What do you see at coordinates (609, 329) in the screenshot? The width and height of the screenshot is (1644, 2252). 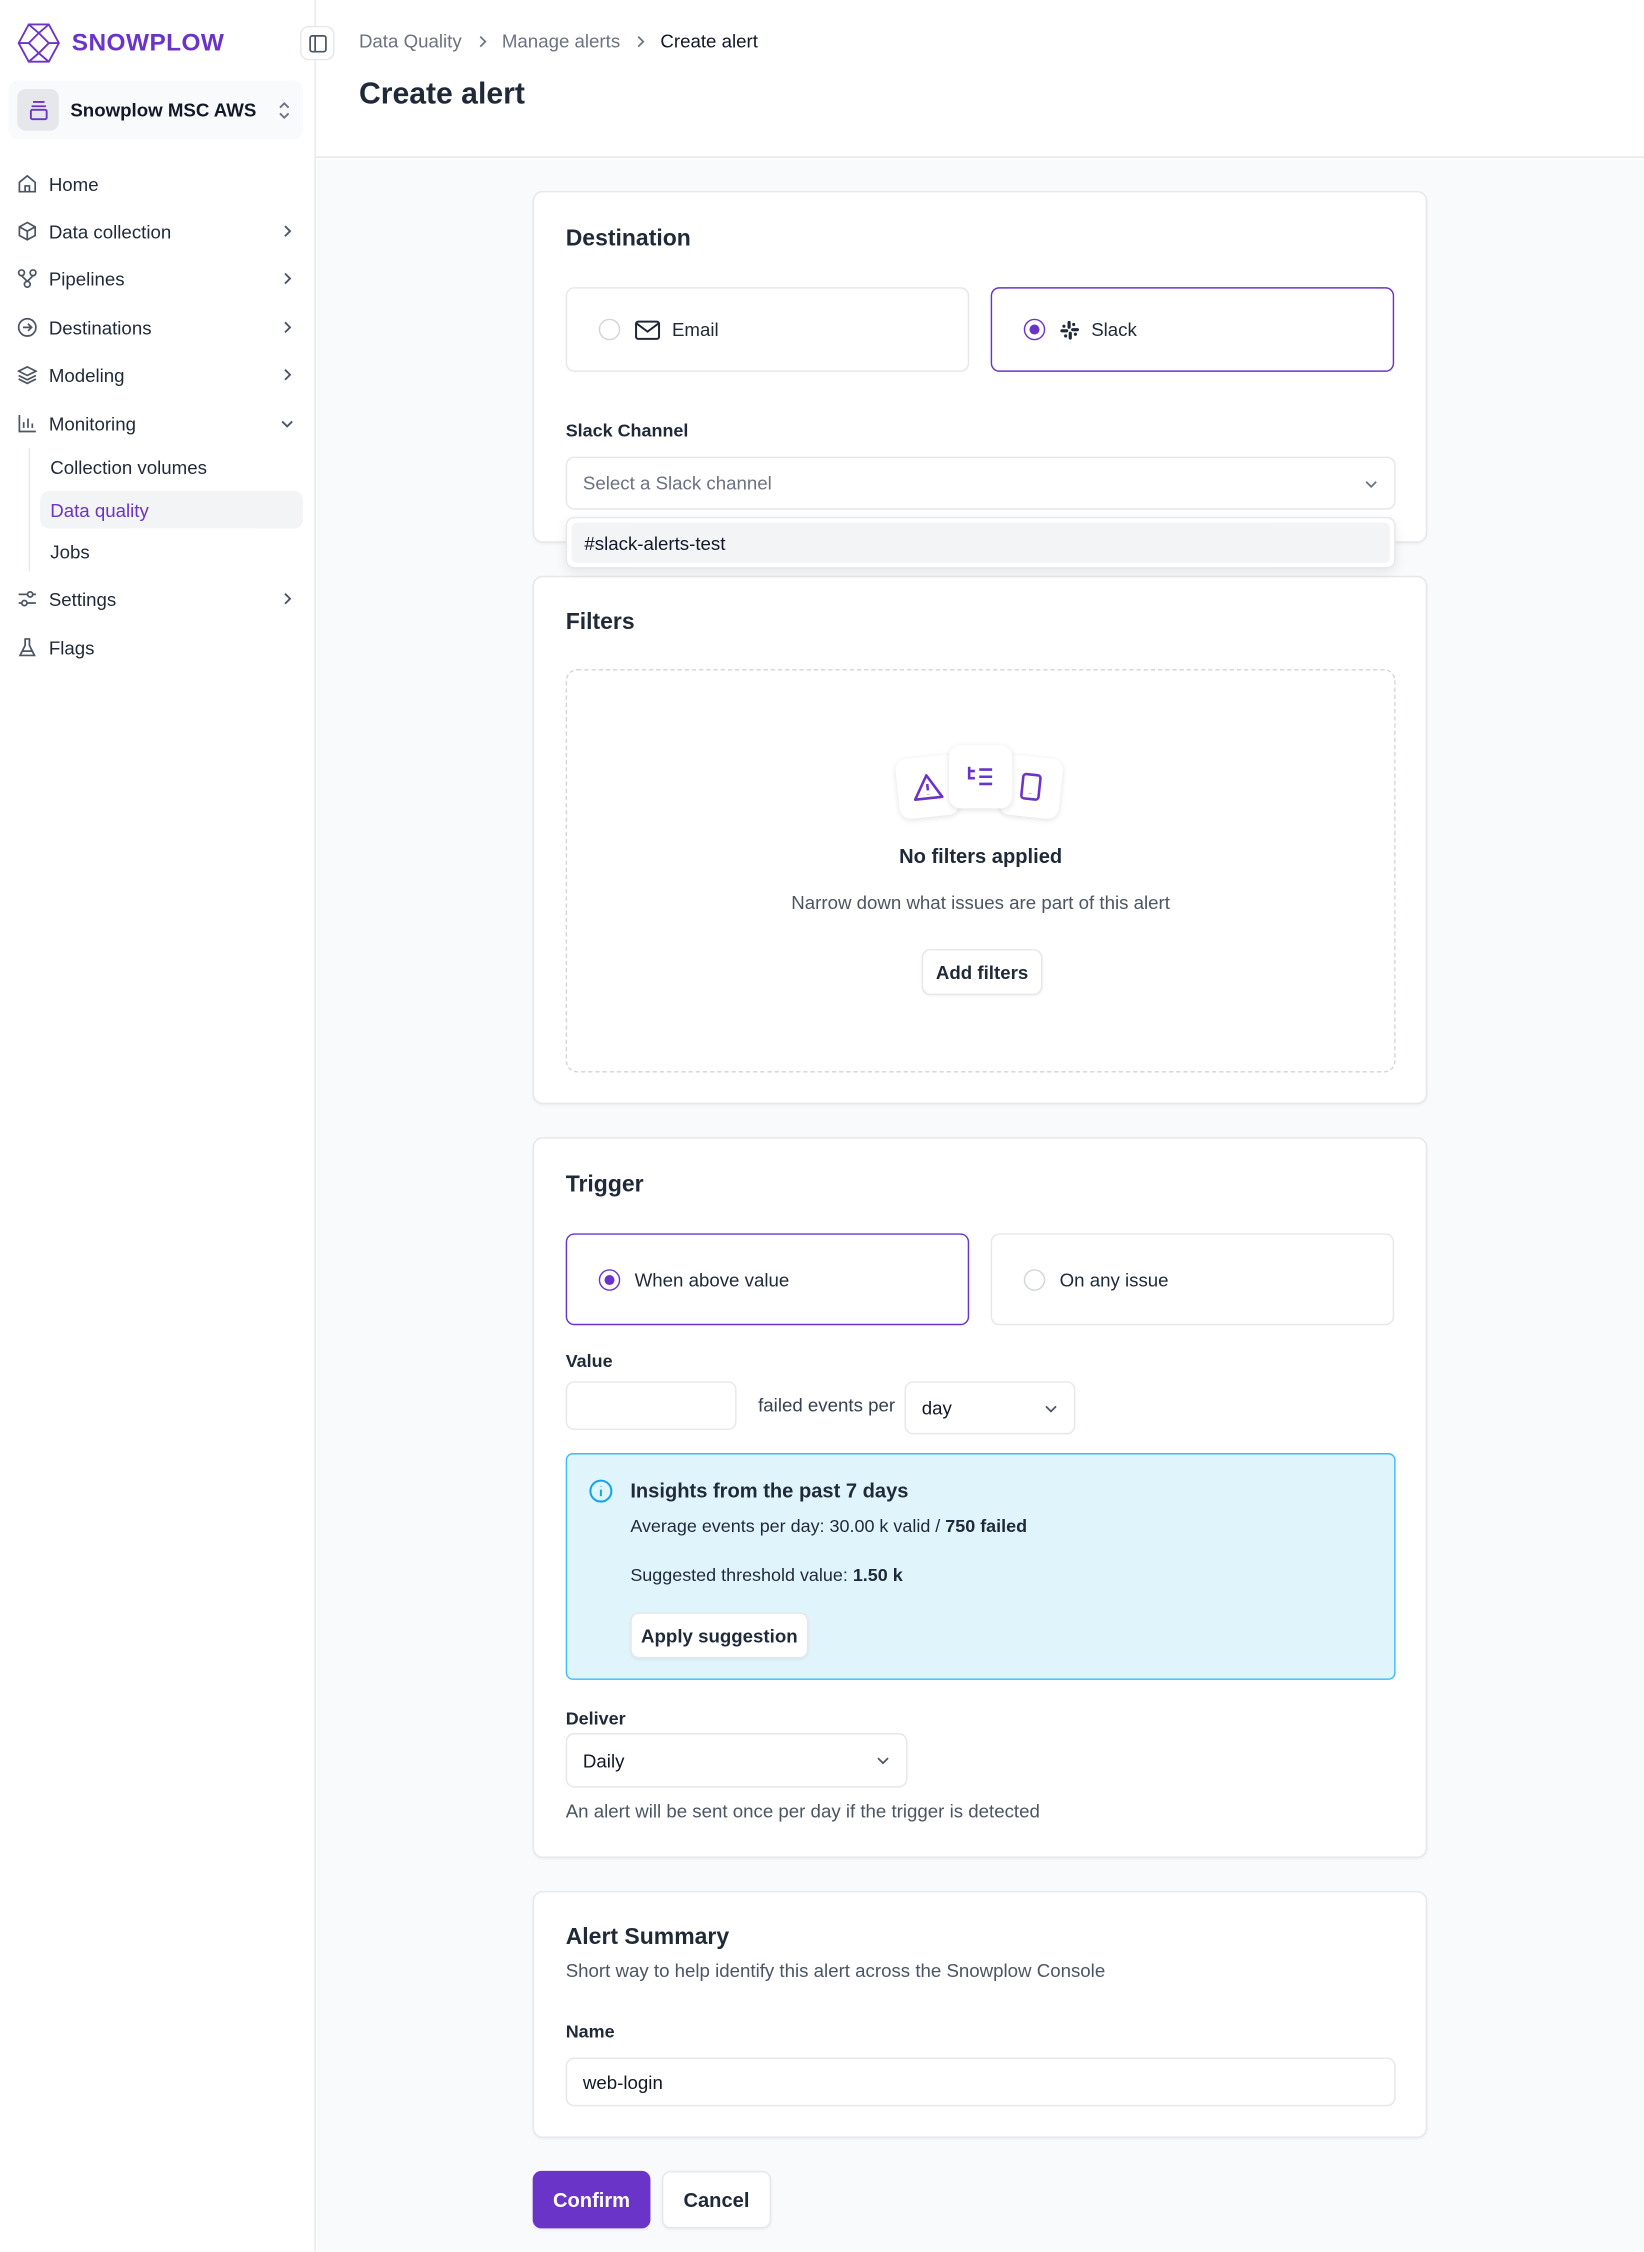 I see `radio-email` at bounding box center [609, 329].